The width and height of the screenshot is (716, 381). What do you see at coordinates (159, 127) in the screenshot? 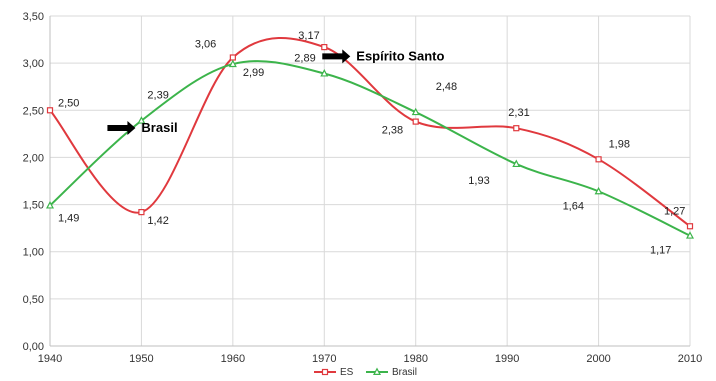
I see `annotation-label: Brasil` at bounding box center [159, 127].